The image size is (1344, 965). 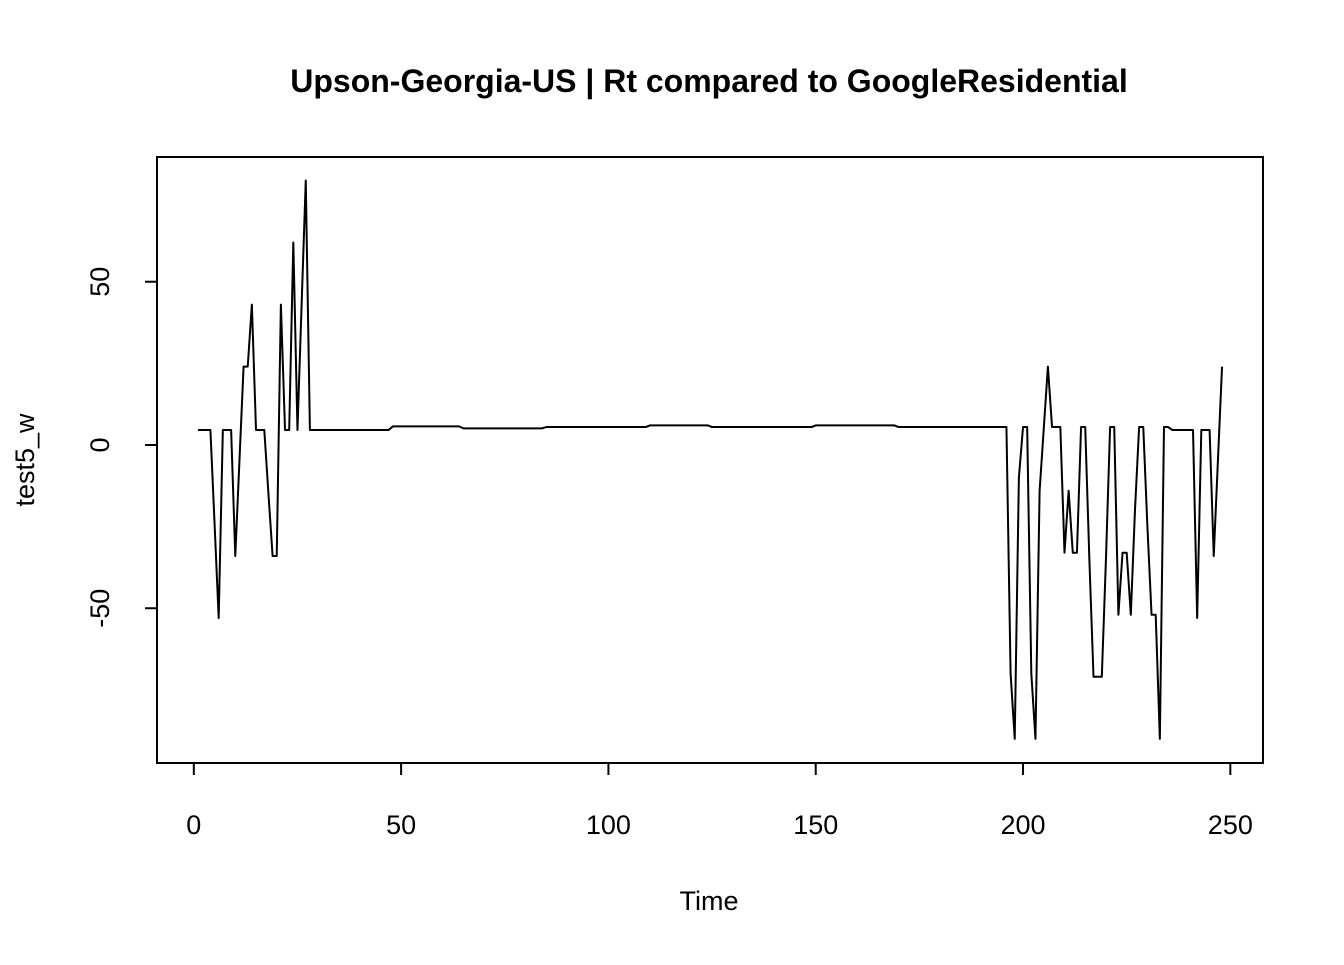 What do you see at coordinates (608, 825) in the screenshot?
I see `x-tick-label: 100` at bounding box center [608, 825].